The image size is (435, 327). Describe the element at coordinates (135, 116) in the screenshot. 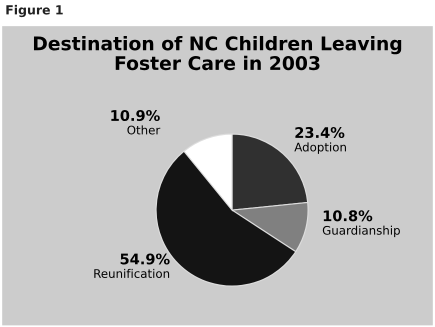

I see `data-label: 10.9%` at that location.